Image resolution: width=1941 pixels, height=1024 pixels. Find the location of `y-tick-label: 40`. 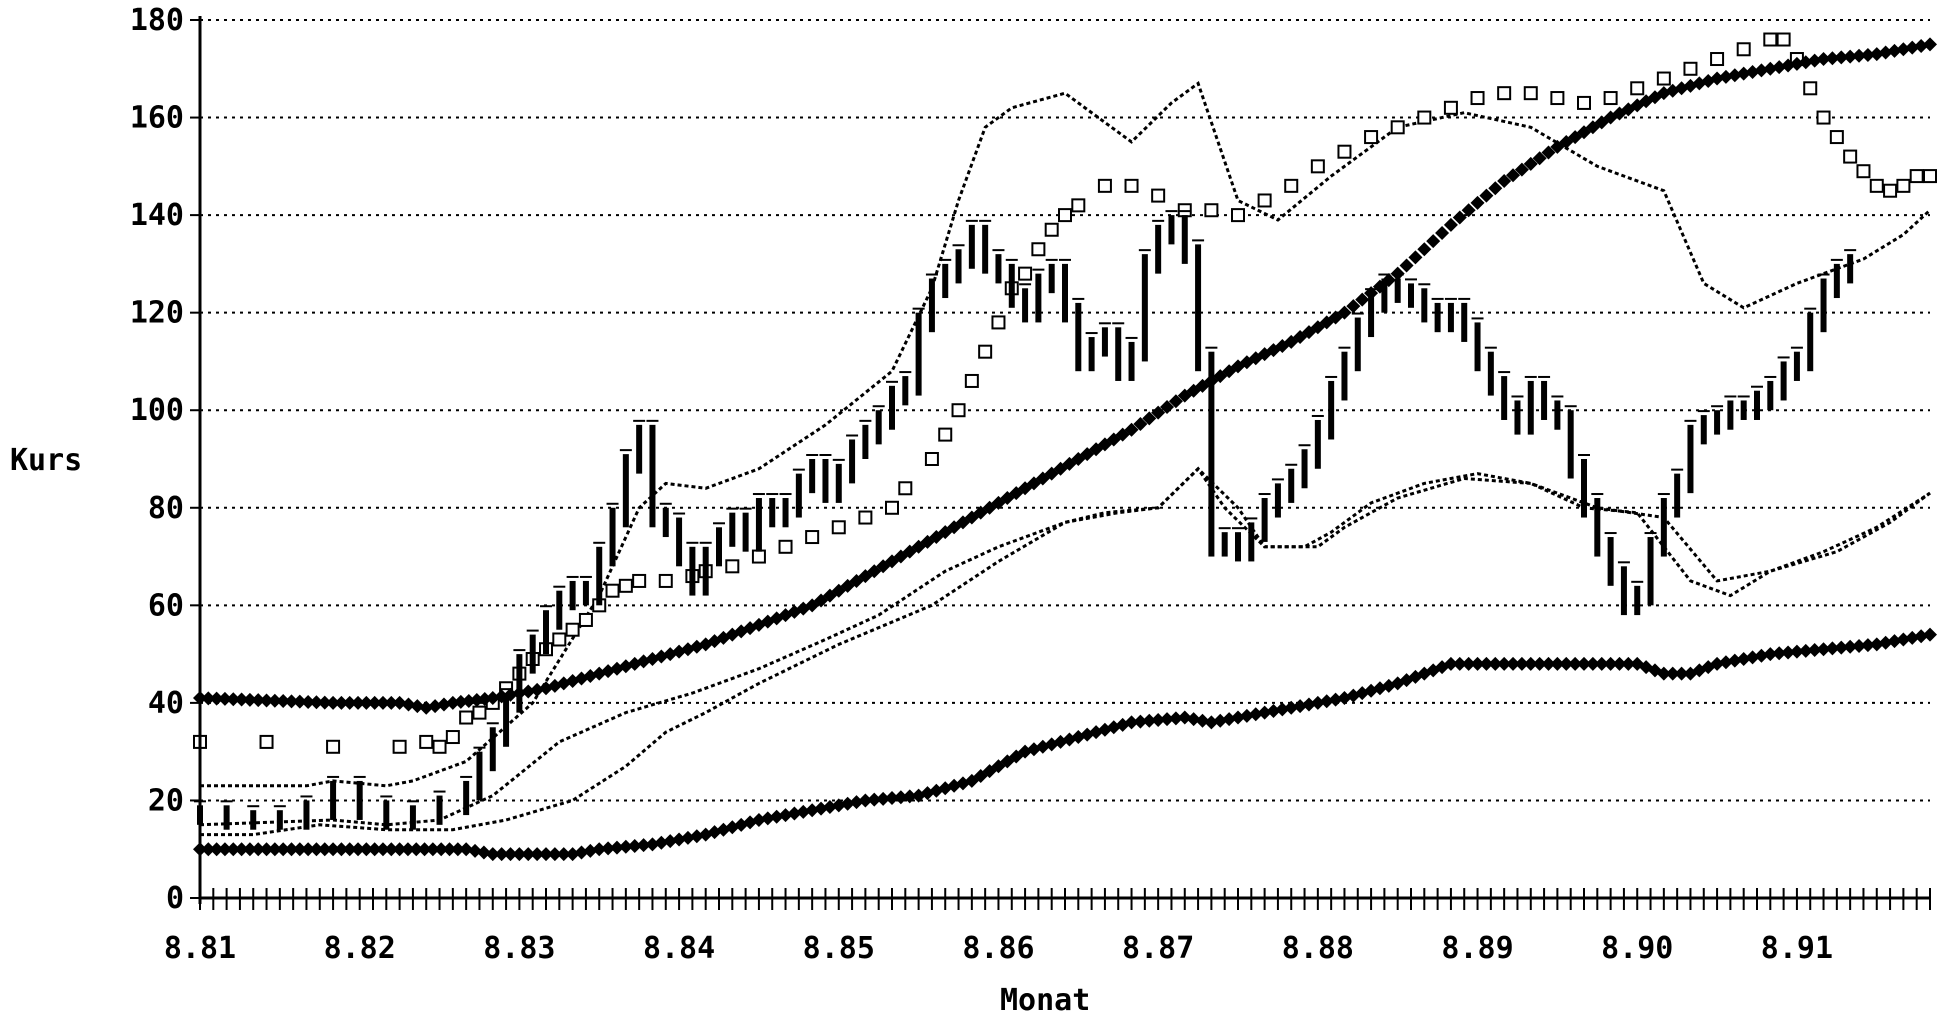

y-tick-label: 40 is located at coordinates (166, 703).